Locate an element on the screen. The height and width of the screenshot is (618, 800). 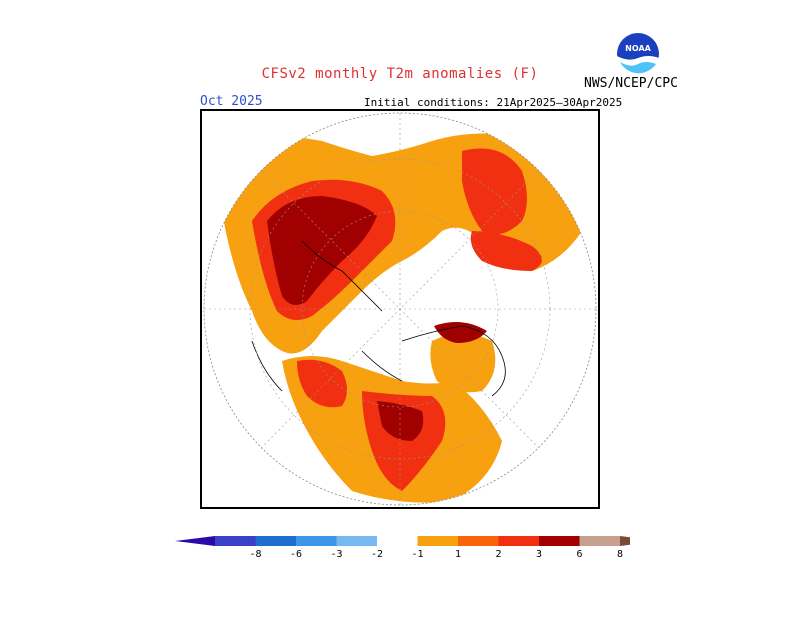
anomaly-region-siberia-darkred is located at coordinates (322, 250).